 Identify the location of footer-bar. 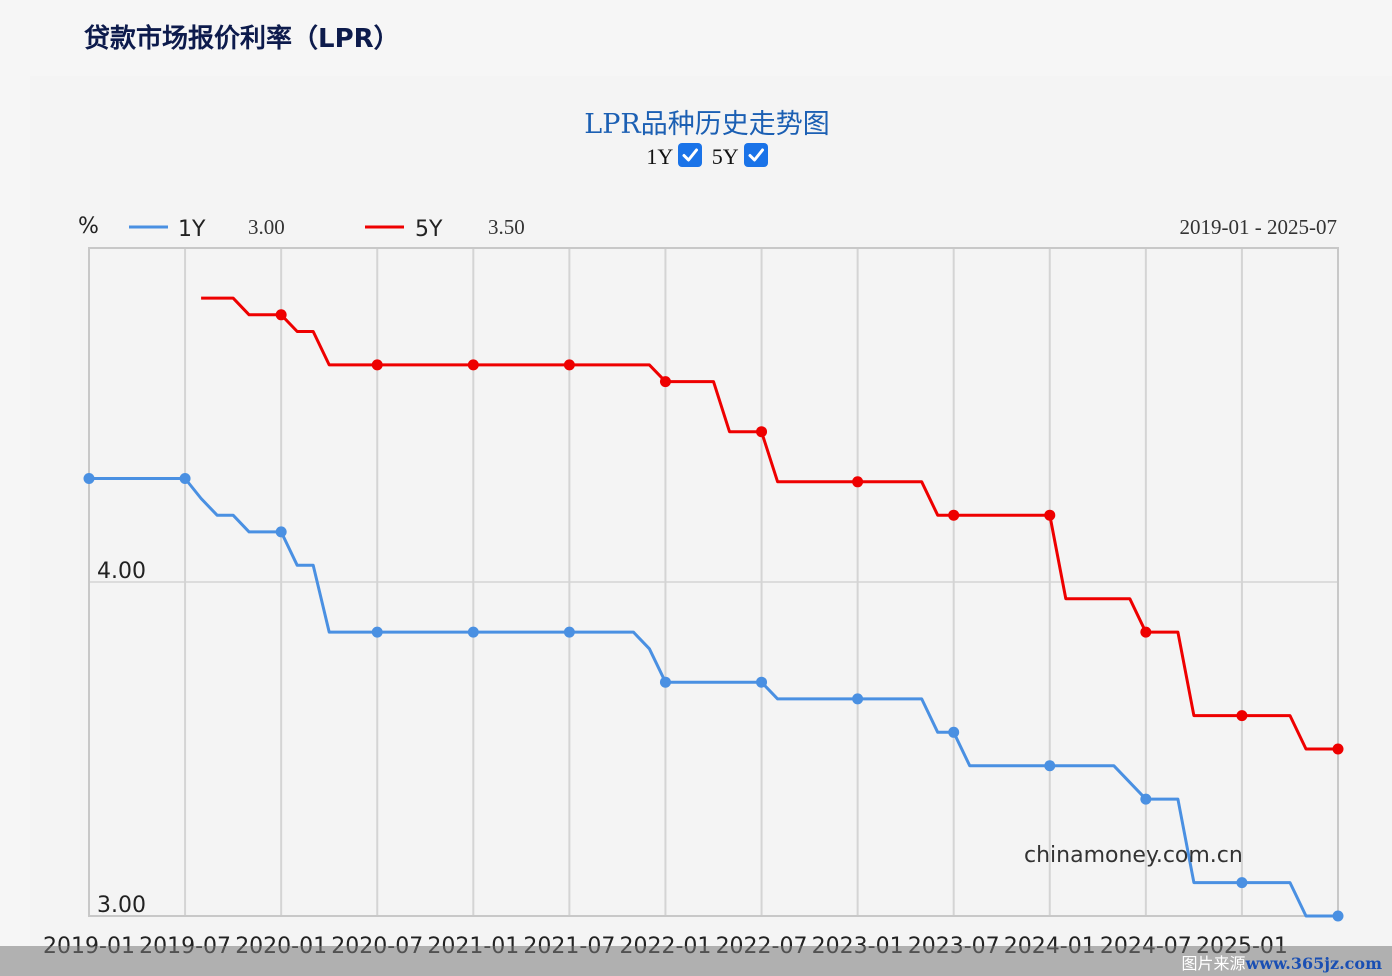
(696, 961).